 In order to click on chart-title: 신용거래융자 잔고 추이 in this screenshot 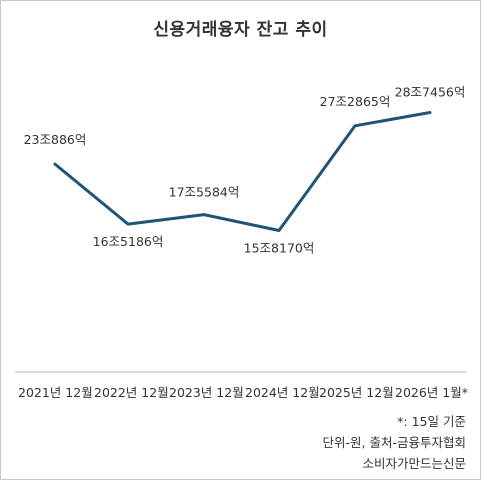, I will do `click(240, 30)`.